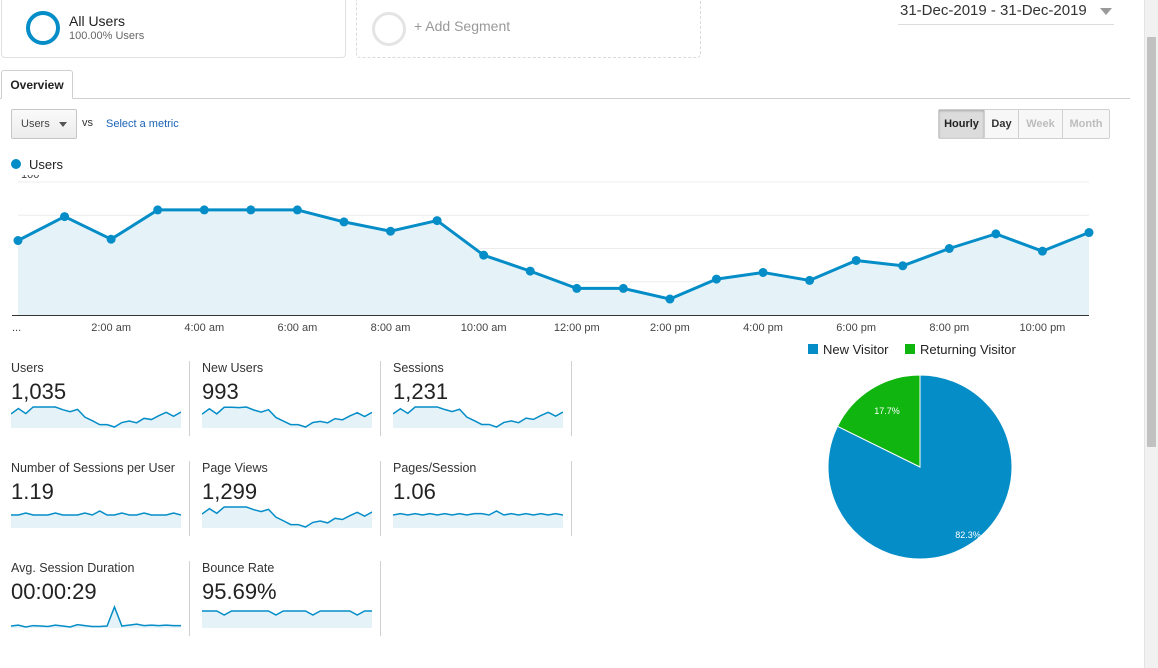 This screenshot has height=668, width=1158. I want to click on scorecard-users: Users 1,035, so click(95, 411).